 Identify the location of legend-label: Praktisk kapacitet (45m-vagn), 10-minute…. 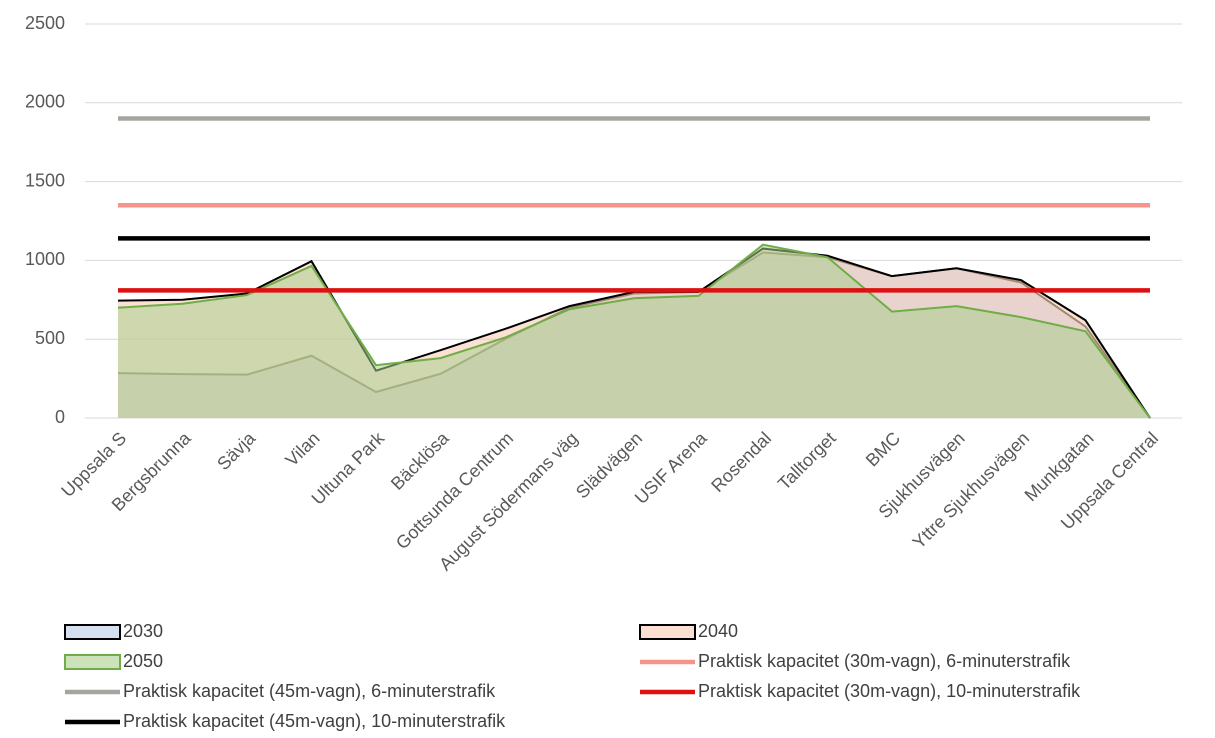
(314, 721).